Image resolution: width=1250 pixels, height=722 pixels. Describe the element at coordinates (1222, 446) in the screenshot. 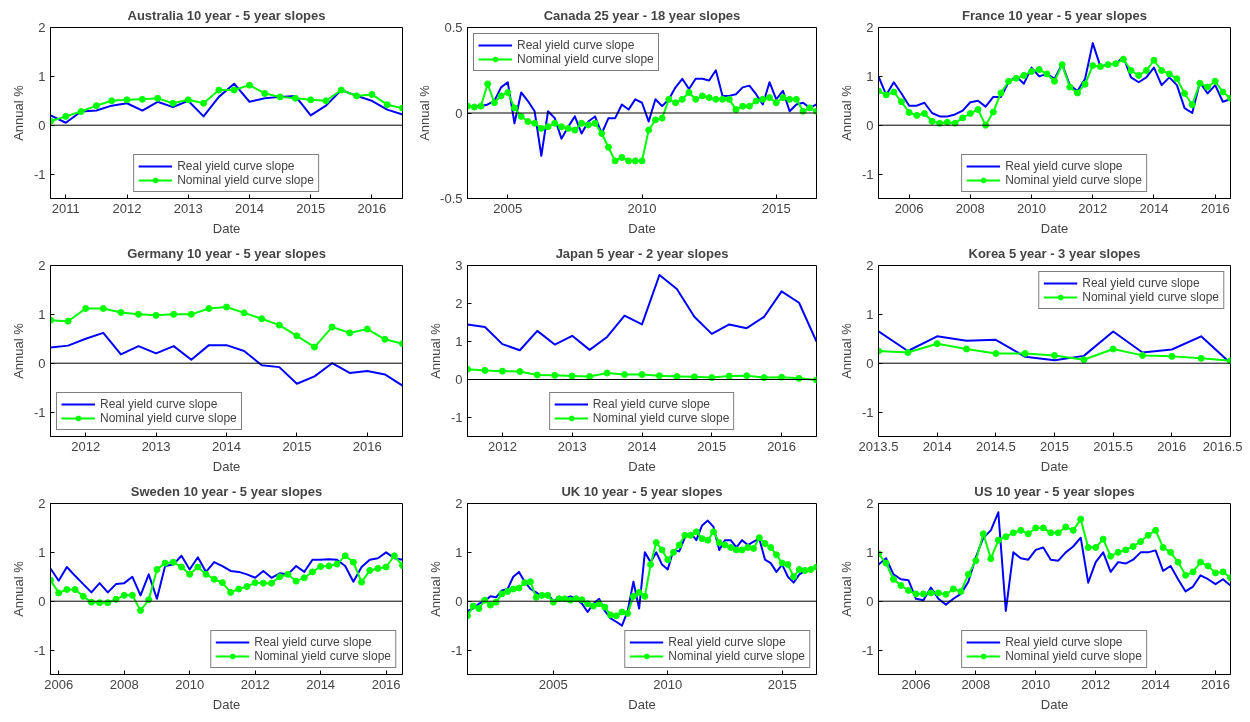

I see `x-tick-label: 2016.5` at that location.